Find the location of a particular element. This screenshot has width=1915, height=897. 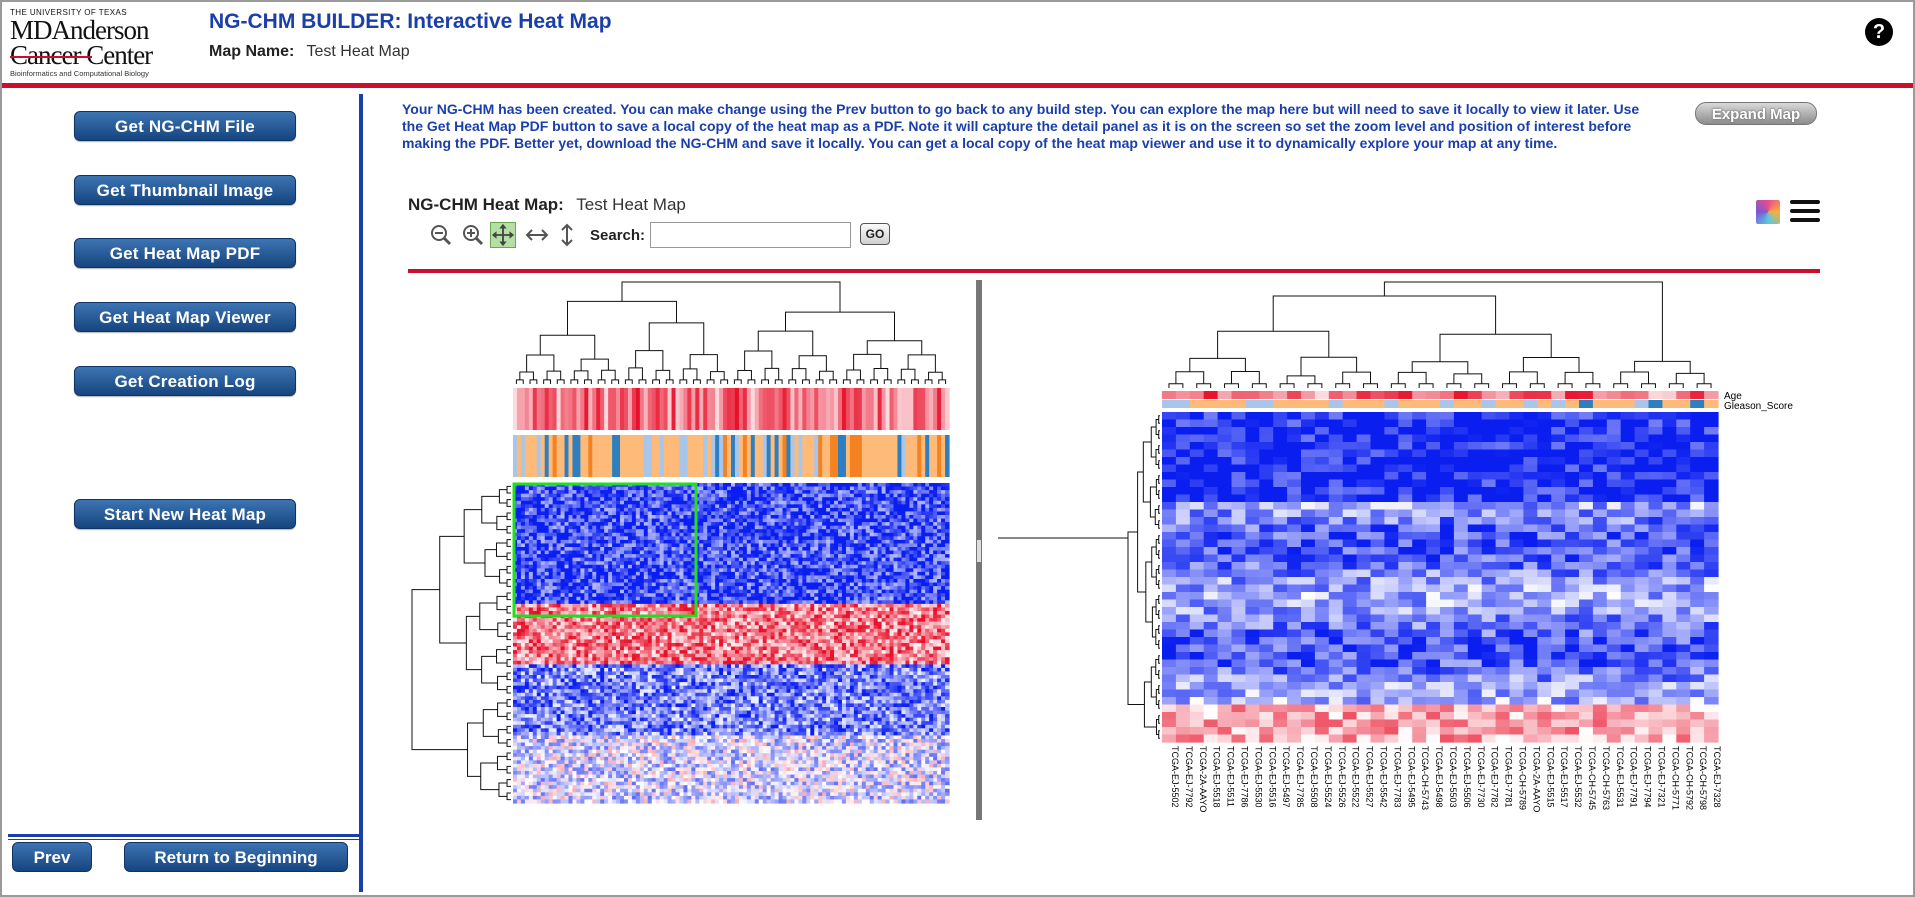

return-to-beginning-button: Return to Beginning is located at coordinates (236, 857).